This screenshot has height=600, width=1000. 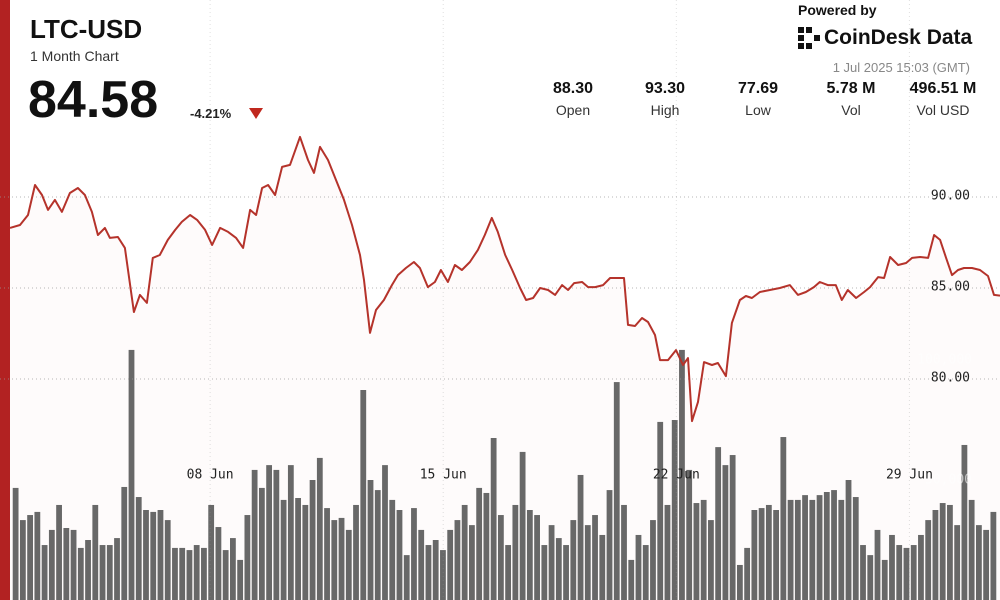 I want to click on volume-tick-label: 100,000, so click(x=944, y=360).